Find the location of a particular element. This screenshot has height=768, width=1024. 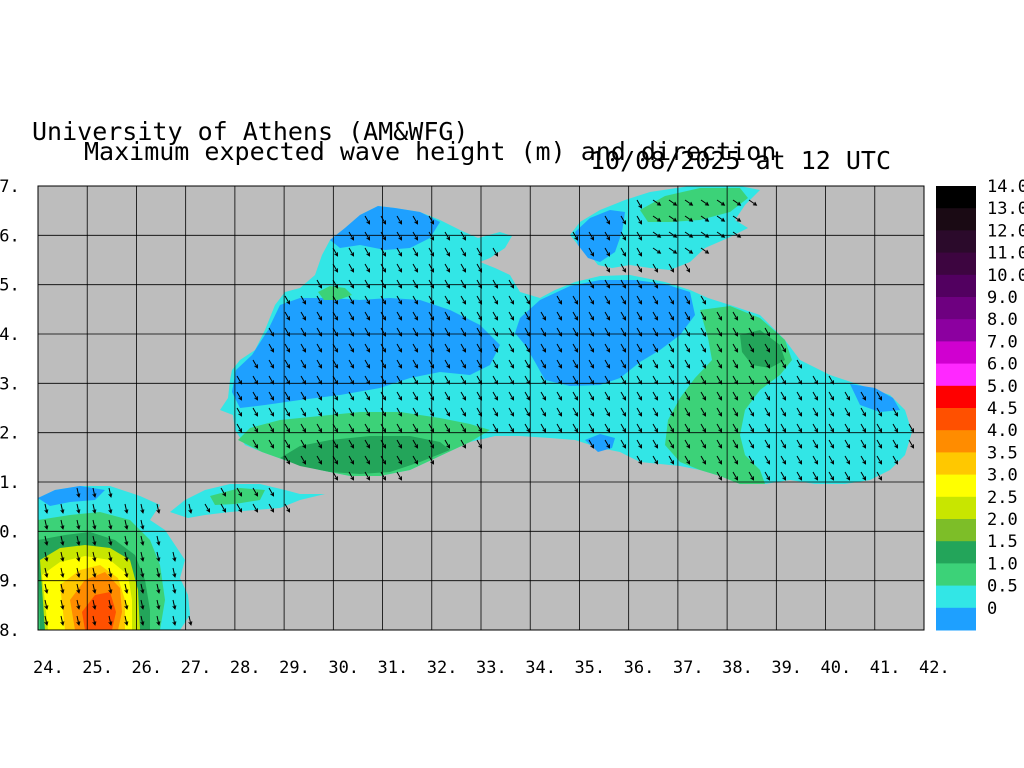

colorbar-label: 1.0 is located at coordinates (1002, 564).